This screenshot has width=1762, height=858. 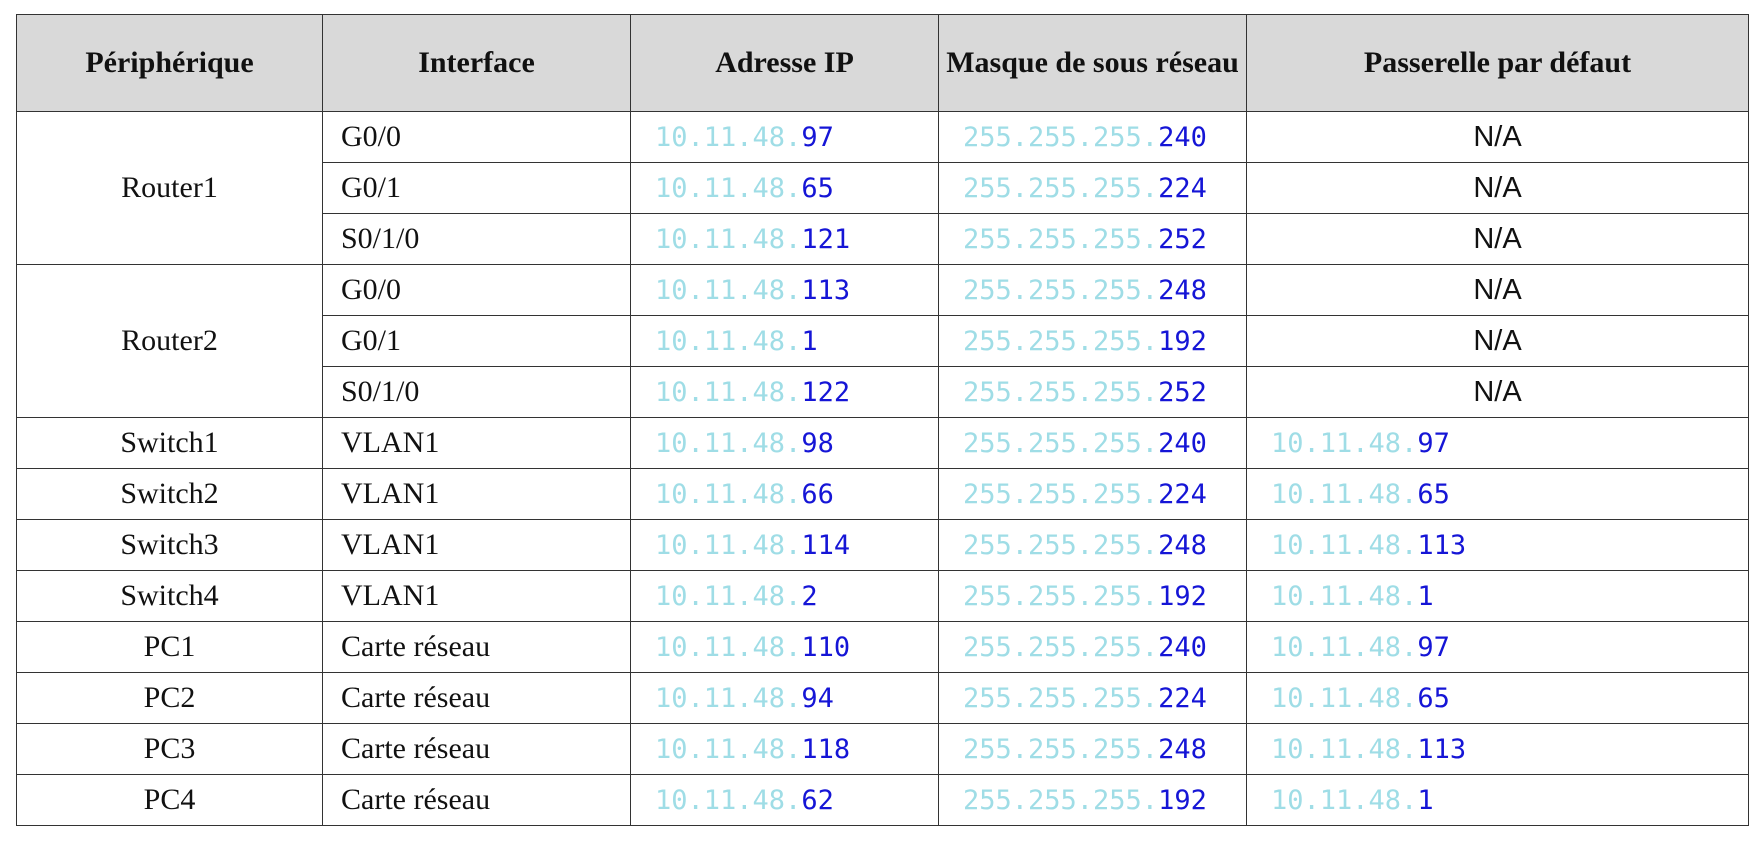 I want to click on interface-name: G0/0, so click(x=476, y=290).